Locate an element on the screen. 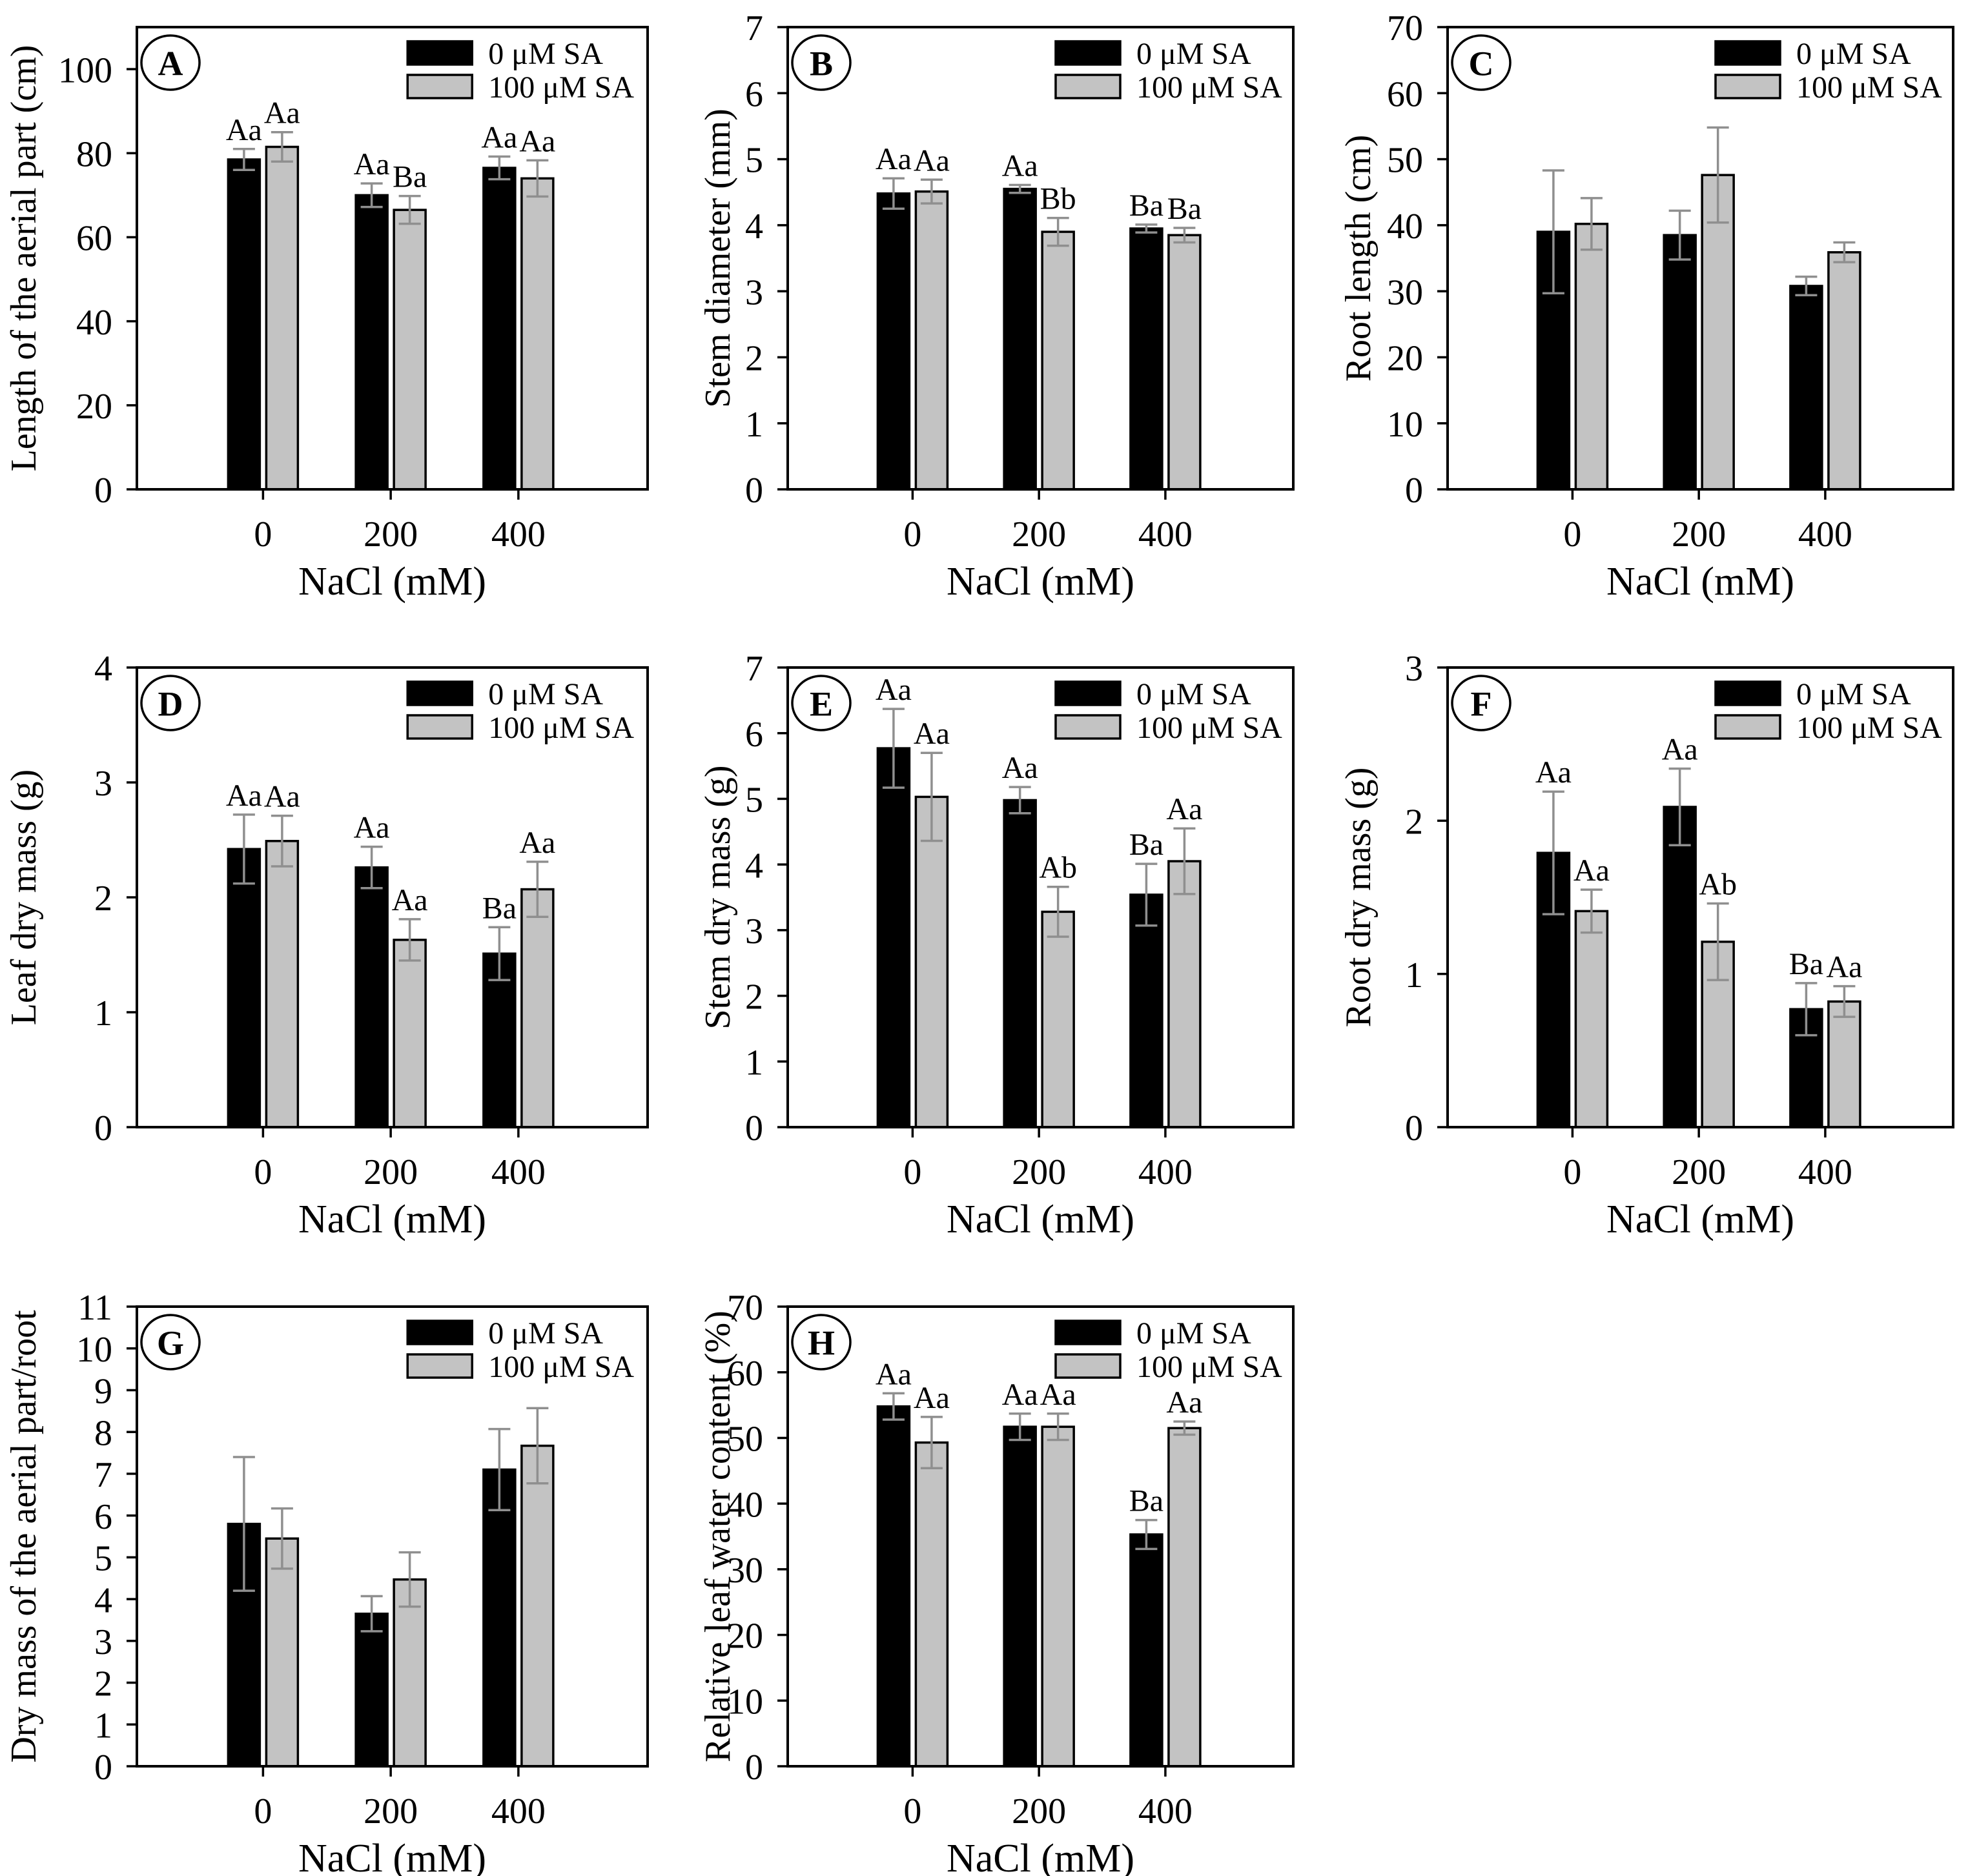 The image size is (1968, 1876). y-axis-title: Relative leaf water content (%) is located at coordinates (718, 1536).